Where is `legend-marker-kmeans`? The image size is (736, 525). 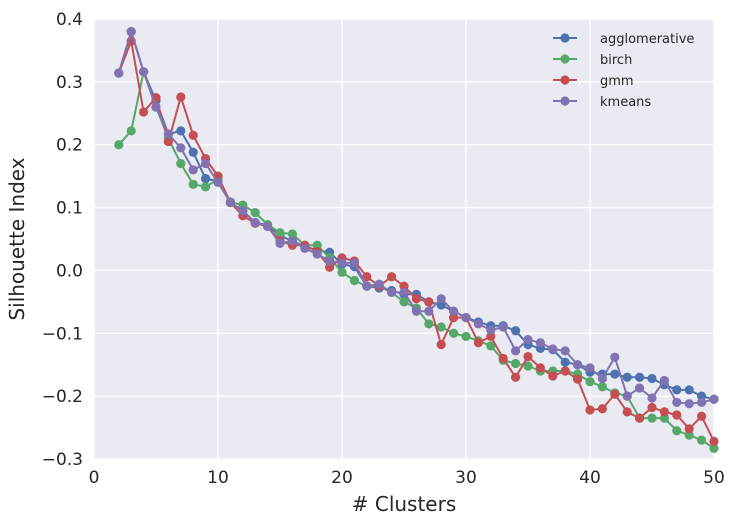
legend-marker-kmeans is located at coordinates (565, 101).